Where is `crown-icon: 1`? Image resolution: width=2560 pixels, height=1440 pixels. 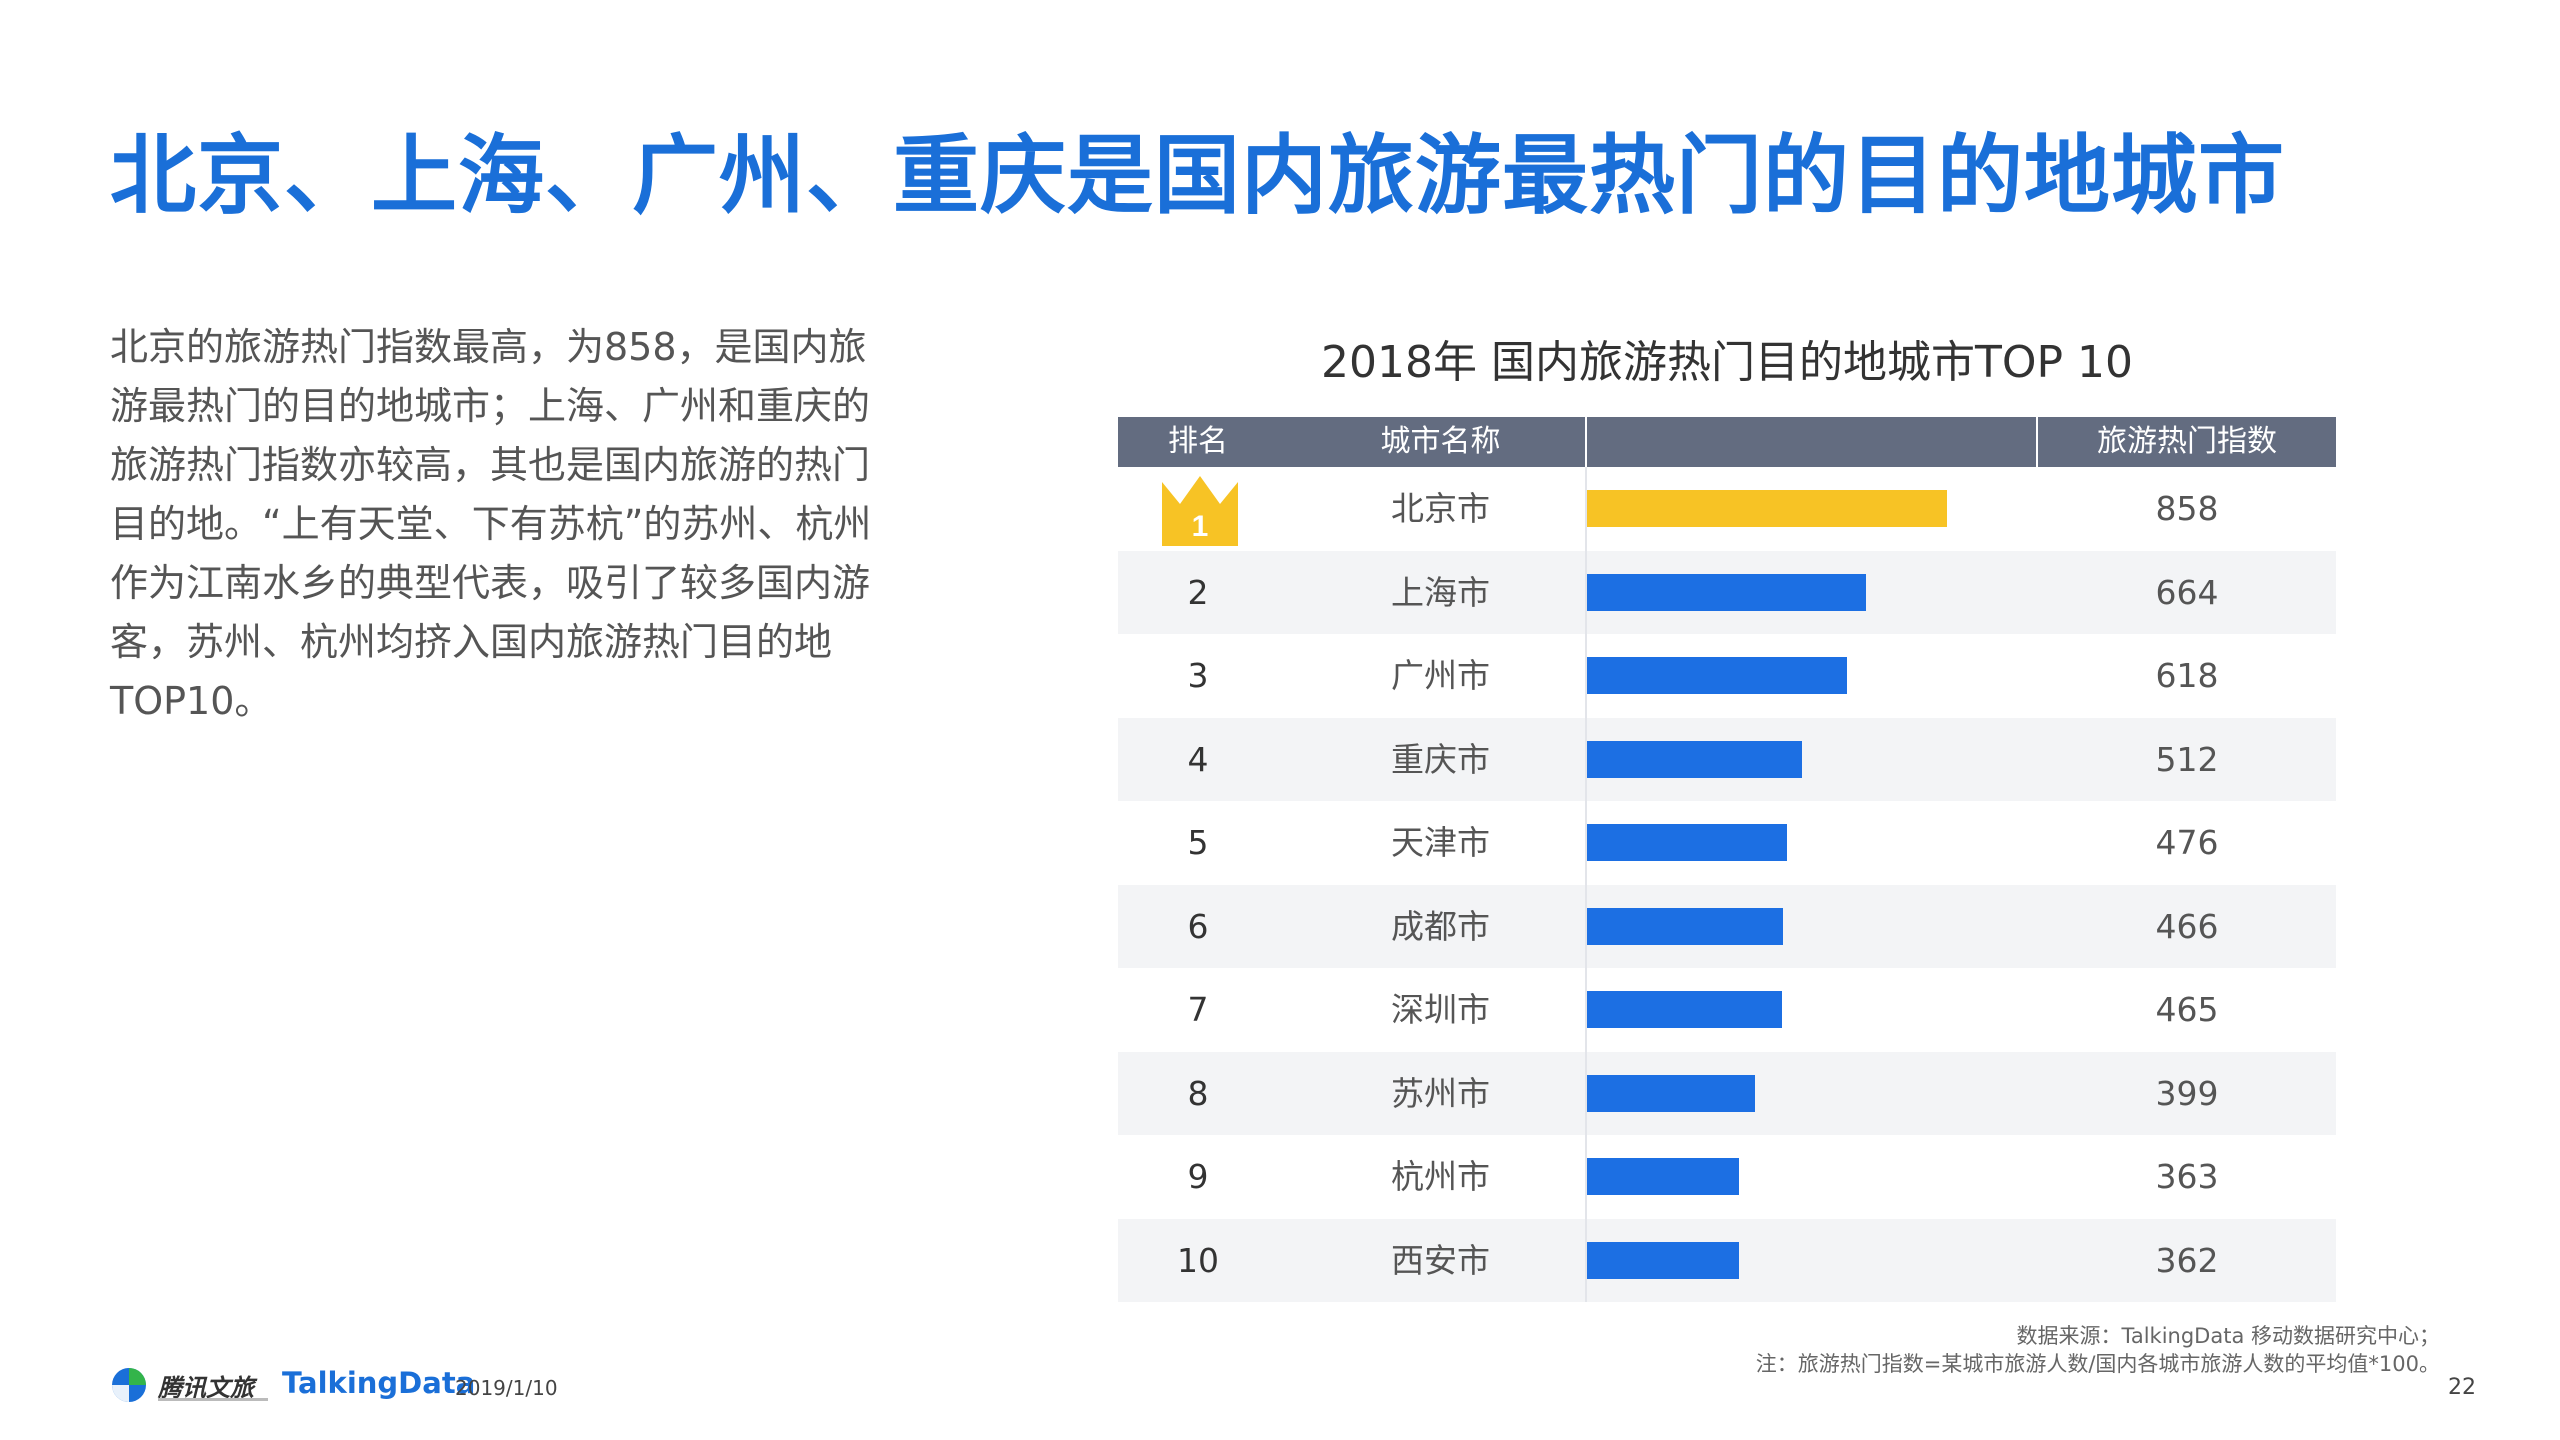
crown-icon: 1 is located at coordinates (1200, 511).